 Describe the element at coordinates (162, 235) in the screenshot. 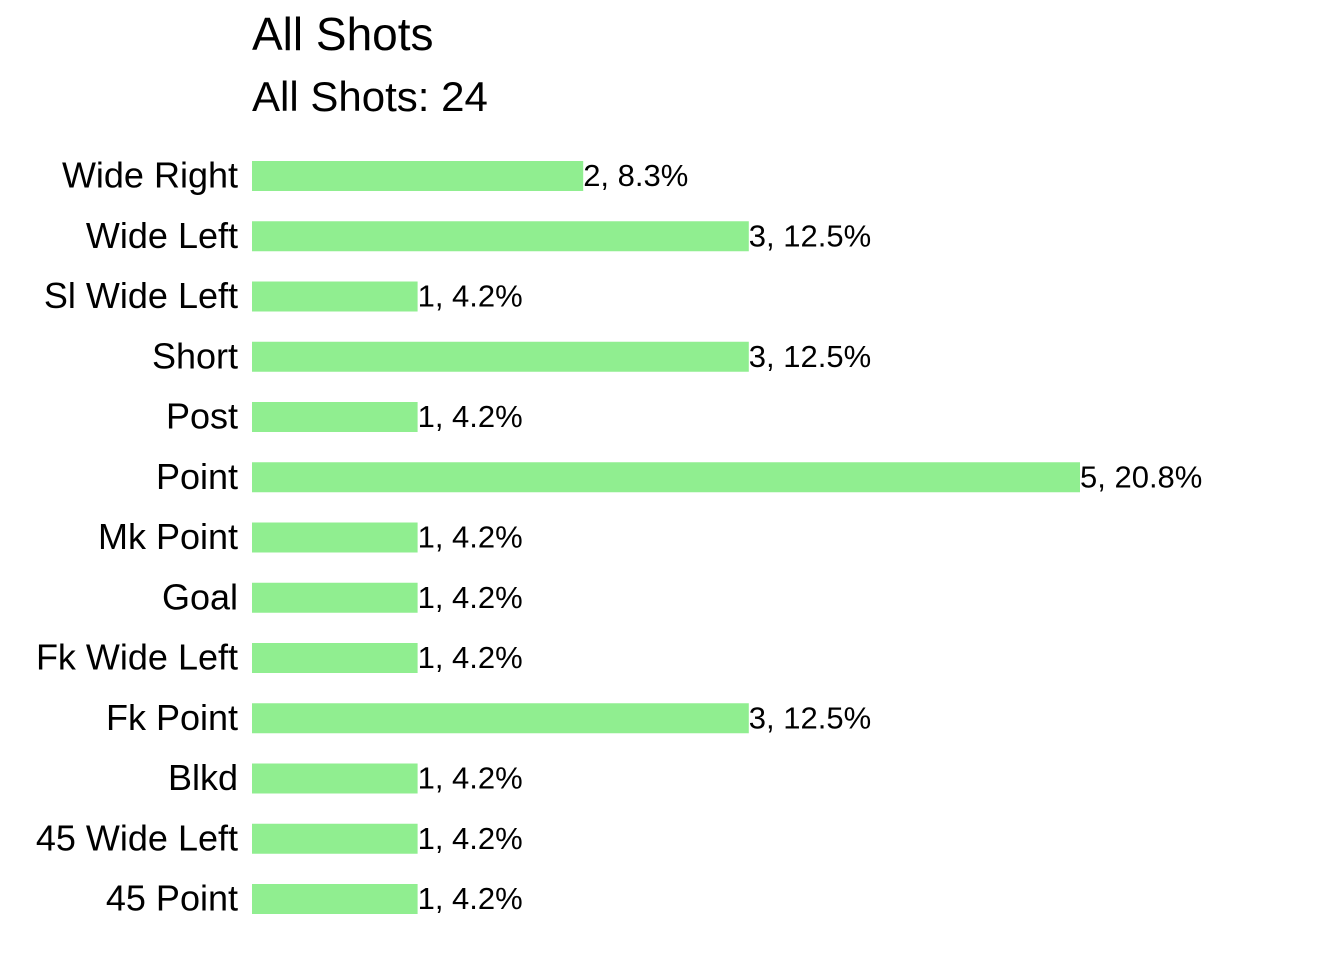

I see `y-tick-label: Wide Left` at that location.